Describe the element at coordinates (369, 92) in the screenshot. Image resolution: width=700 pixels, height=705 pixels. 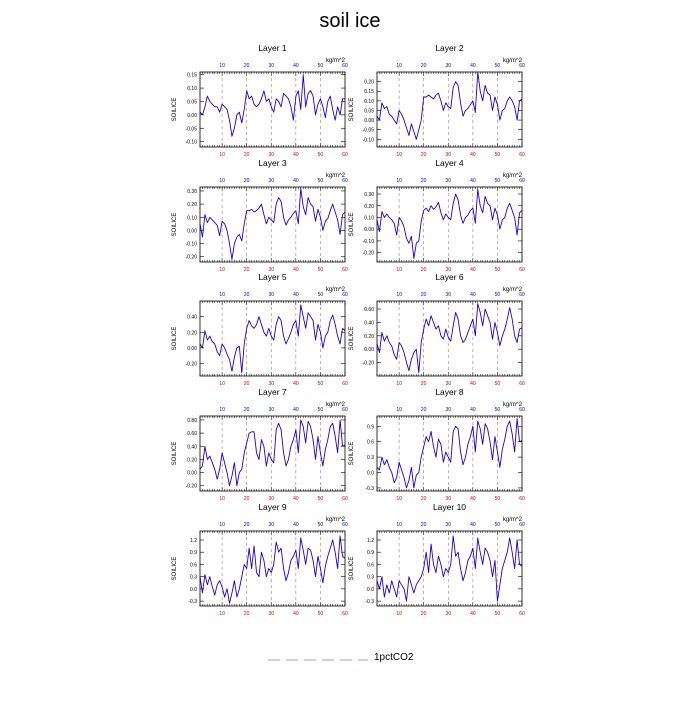
I see `y-tick-label: 0.15` at that location.